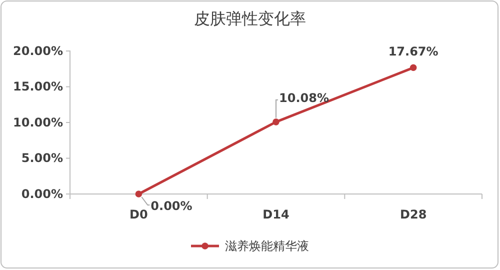 This screenshot has width=500, height=270. What do you see at coordinates (38, 51) in the screenshot?
I see `y-tick-label: 20.00%` at bounding box center [38, 51].